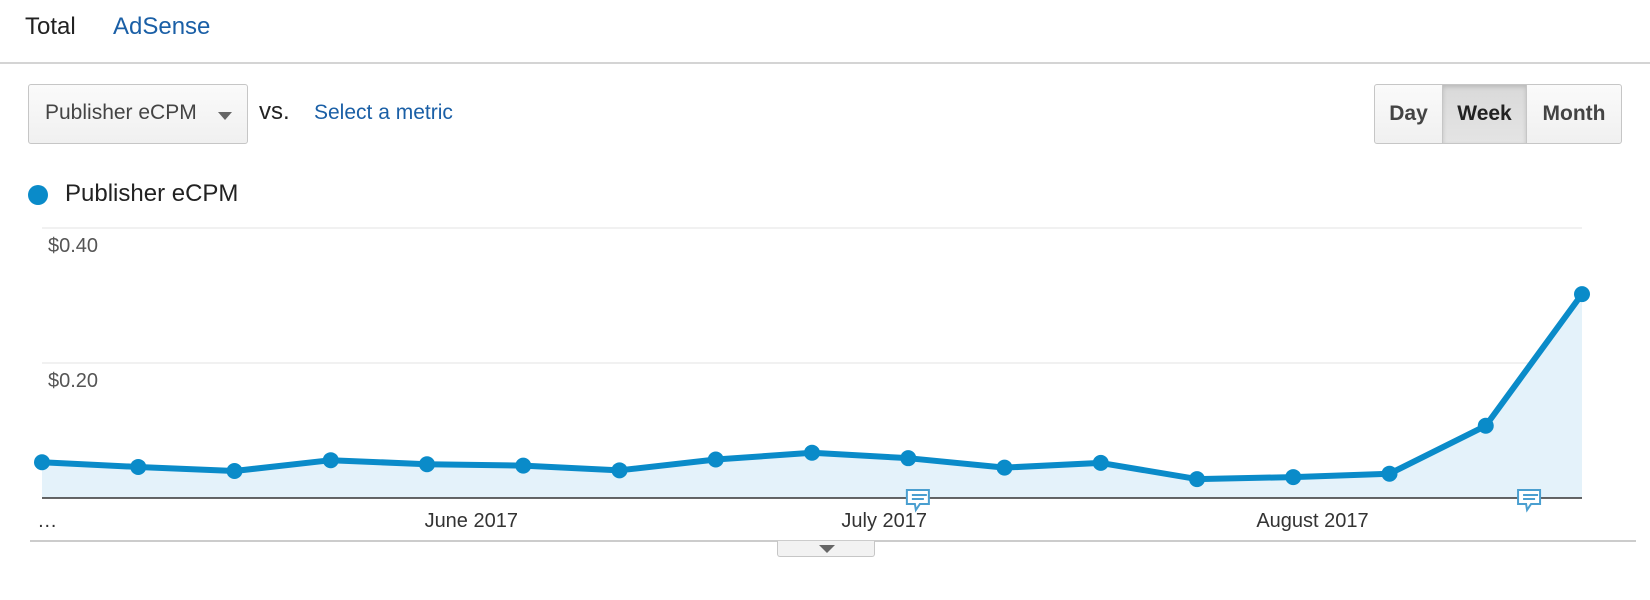 This screenshot has width=1650, height=600. What do you see at coordinates (825, 32) in the screenshot?
I see `report-tabs: Total AdSense` at bounding box center [825, 32].